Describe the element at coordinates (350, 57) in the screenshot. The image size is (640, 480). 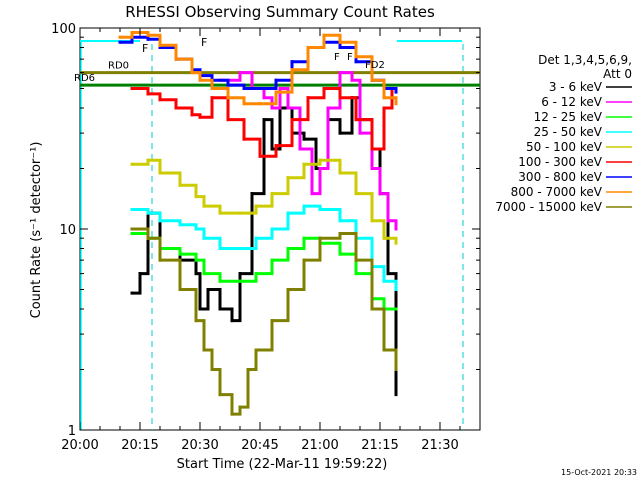
I see `flag-label-f-4: F` at that location.